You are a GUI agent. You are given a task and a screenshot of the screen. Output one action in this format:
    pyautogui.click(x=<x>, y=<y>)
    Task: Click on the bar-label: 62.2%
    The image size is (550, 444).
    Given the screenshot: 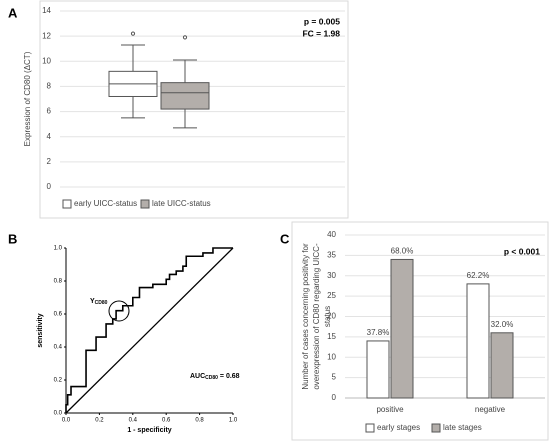 What is the action you would take?
    pyautogui.click(x=478, y=275)
    